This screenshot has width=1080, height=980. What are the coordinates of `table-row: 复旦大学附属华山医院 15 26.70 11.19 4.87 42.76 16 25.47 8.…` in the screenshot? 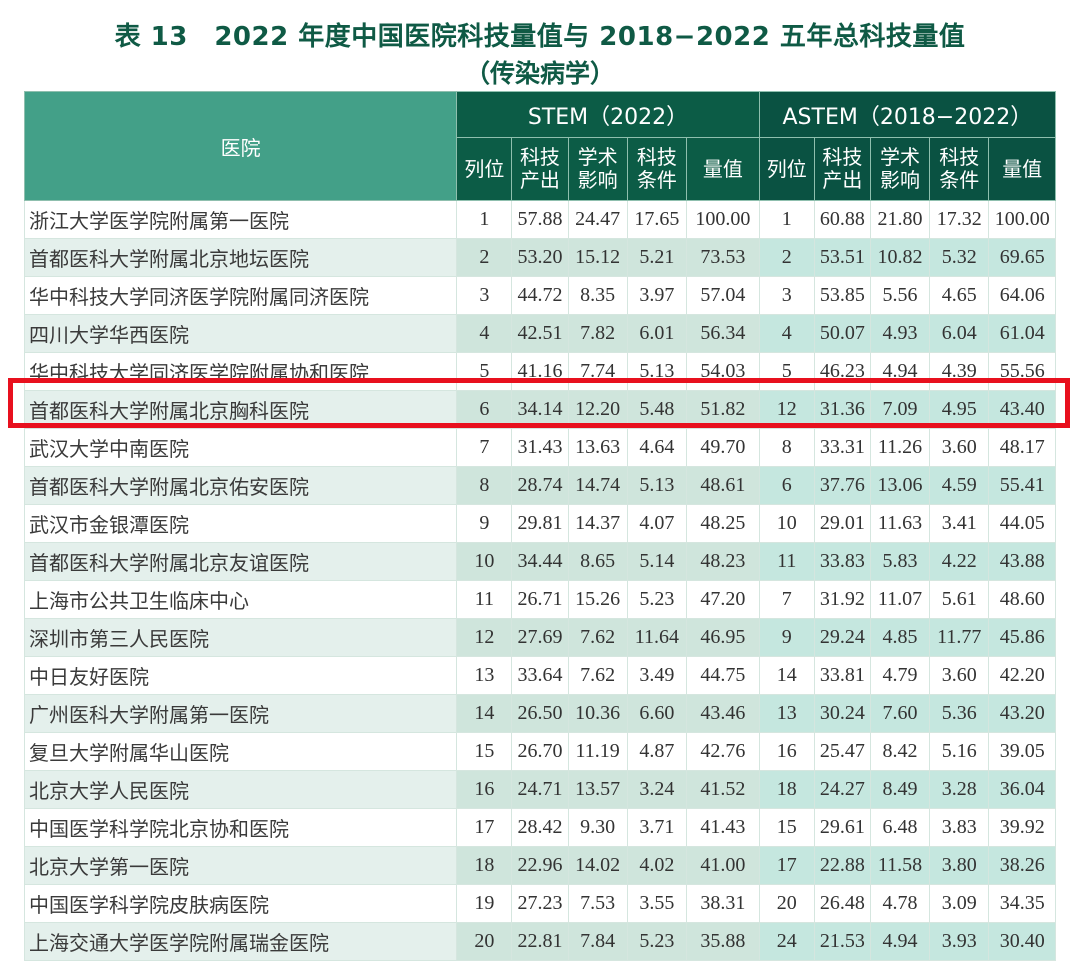 It's located at (539, 751).